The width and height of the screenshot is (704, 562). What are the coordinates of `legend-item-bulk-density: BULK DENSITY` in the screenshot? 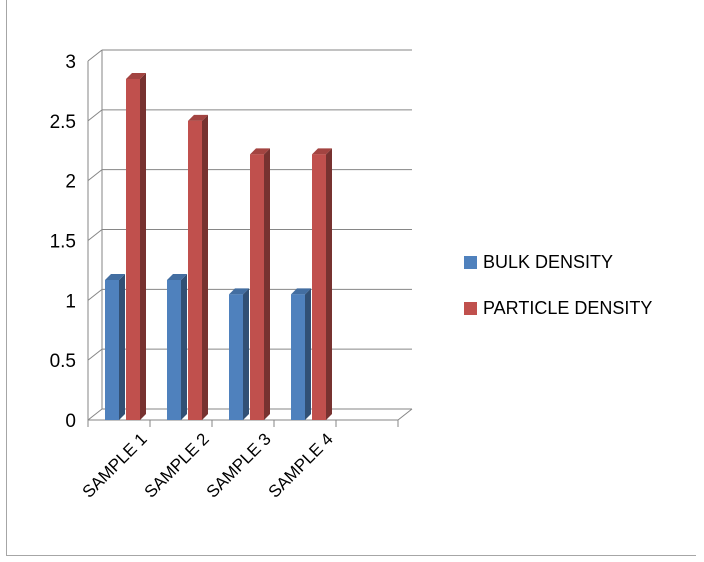 It's located at (558, 262).